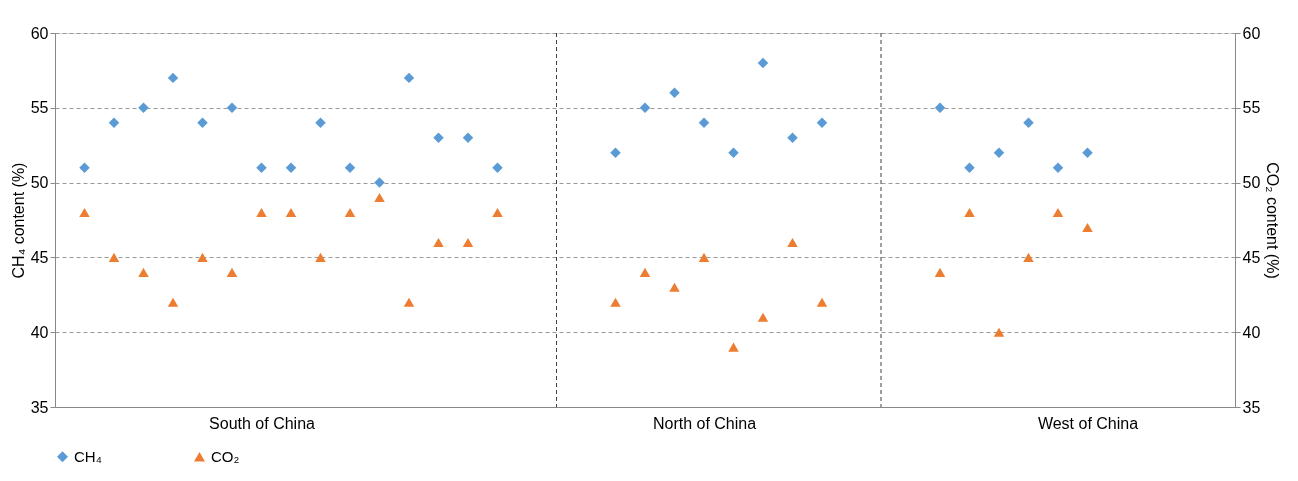 The image size is (1298, 481). I want to click on legend-label: CO₂, so click(225, 456).